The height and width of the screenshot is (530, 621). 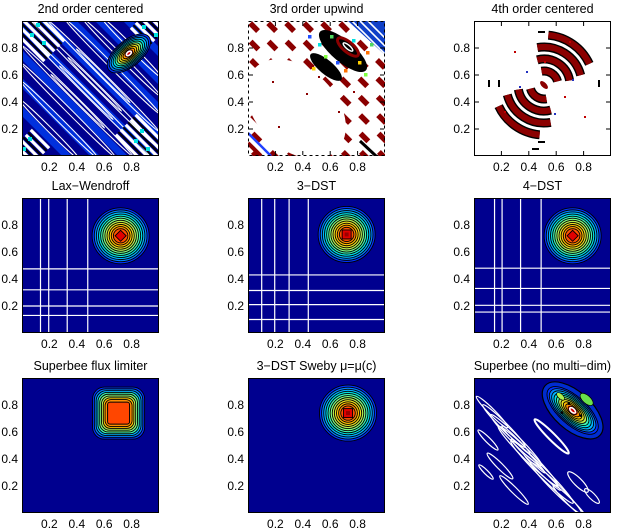 What do you see at coordinates (90, 366) in the screenshot?
I see `subplot-title: Superbee flux limiter` at bounding box center [90, 366].